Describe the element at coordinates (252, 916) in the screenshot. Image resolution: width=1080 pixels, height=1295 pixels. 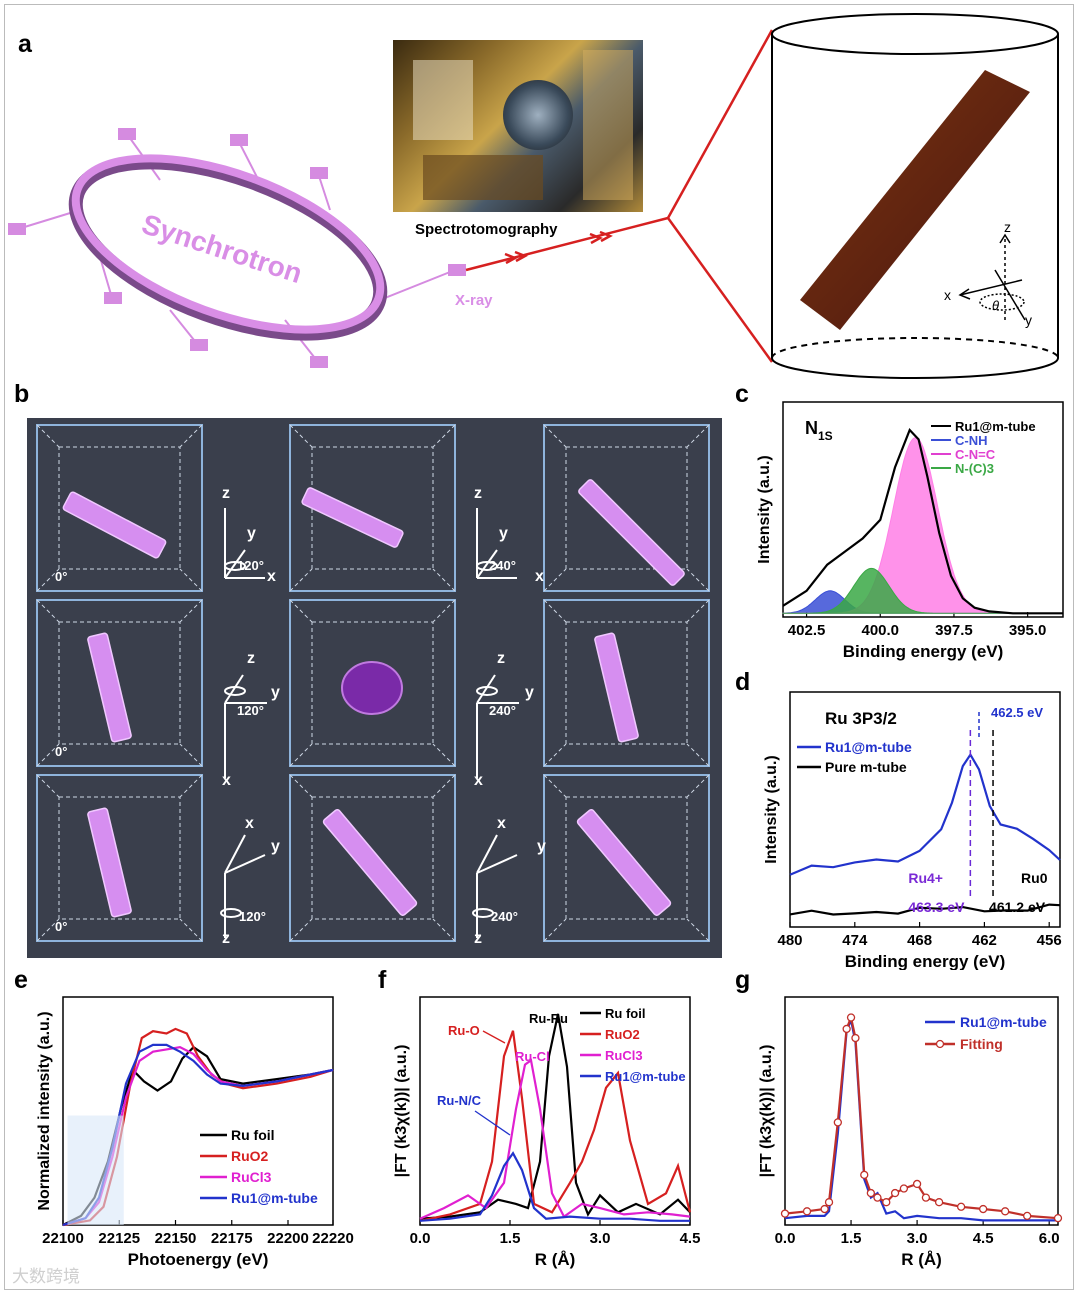
I see `rotation-angle-label: 120°` at that location.